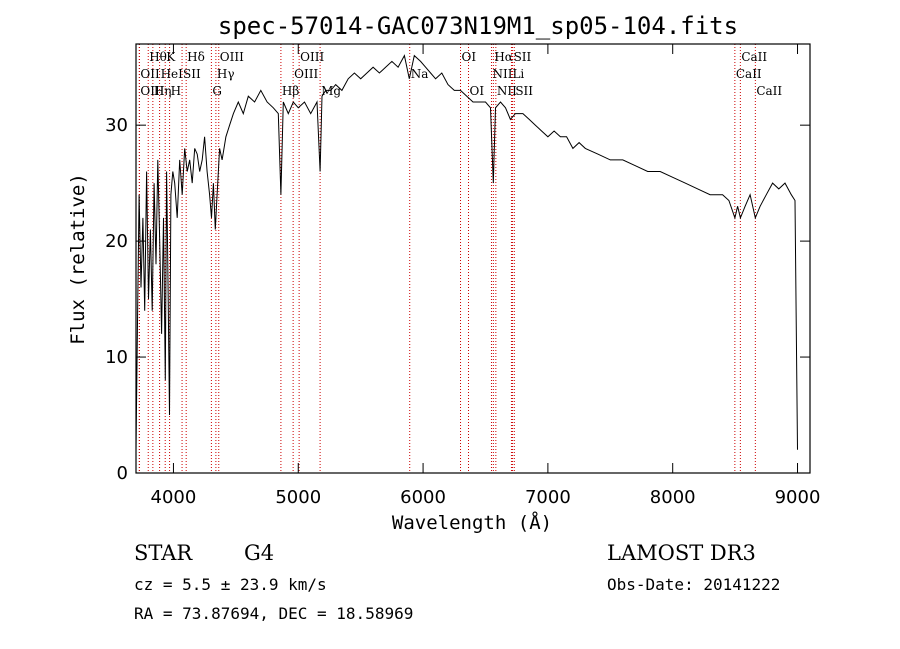 The width and height of the screenshot is (900, 649). I want to click on line-marker-label: Hη, so click(163, 91).